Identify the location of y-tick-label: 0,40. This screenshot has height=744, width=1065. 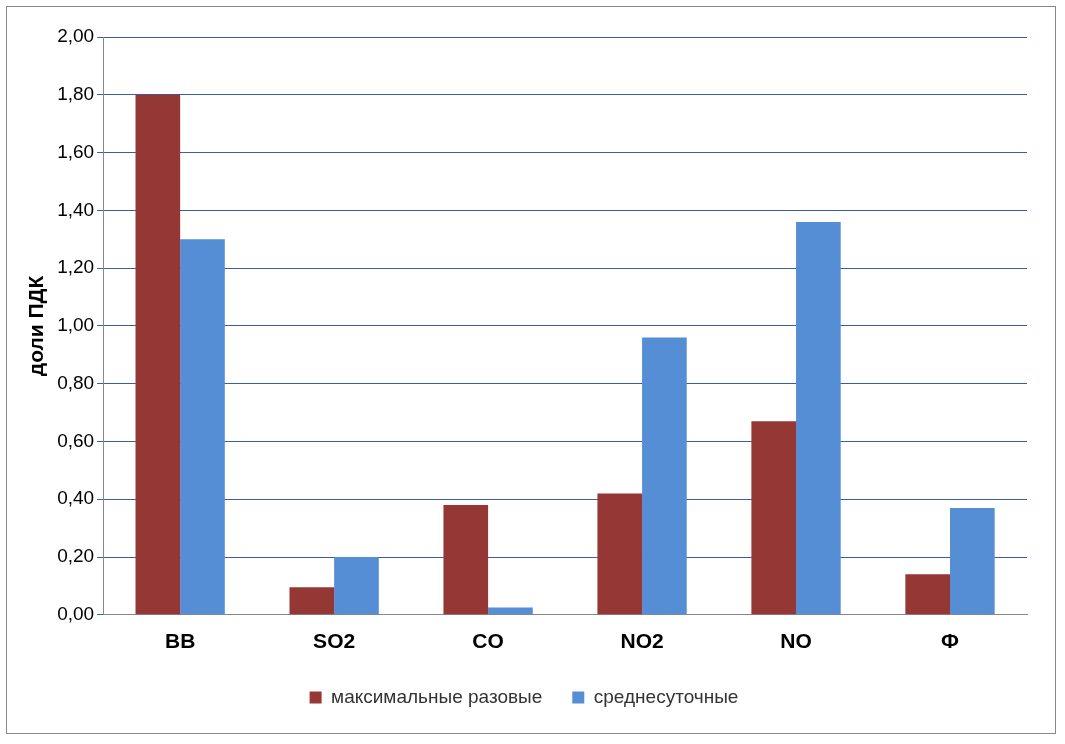
(76, 498).